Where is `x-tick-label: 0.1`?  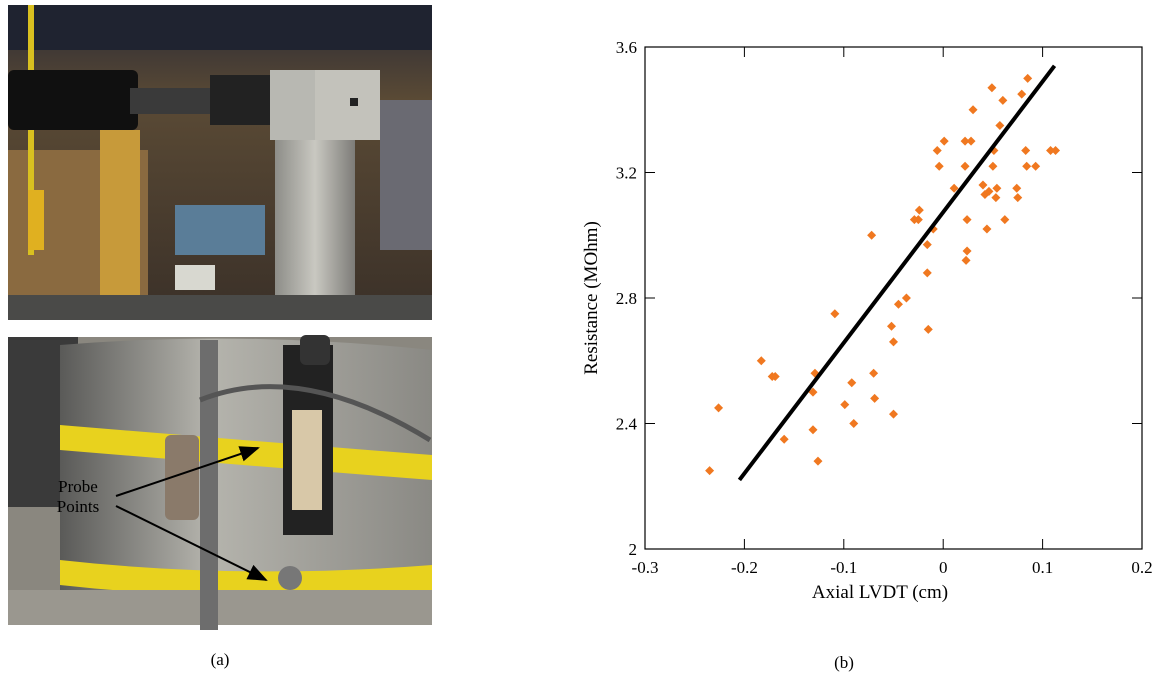
x-tick-label: 0.1 is located at coordinates (1042, 567).